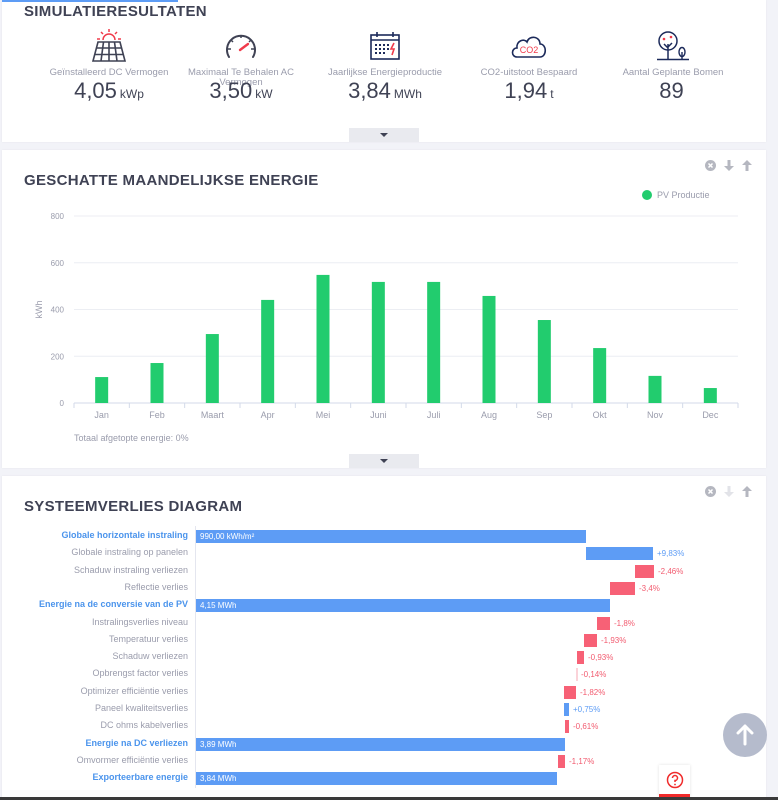 The image size is (778, 800). I want to click on stat-label: Maximaal Te Behalen AC Vermogen, so click(241, 77).